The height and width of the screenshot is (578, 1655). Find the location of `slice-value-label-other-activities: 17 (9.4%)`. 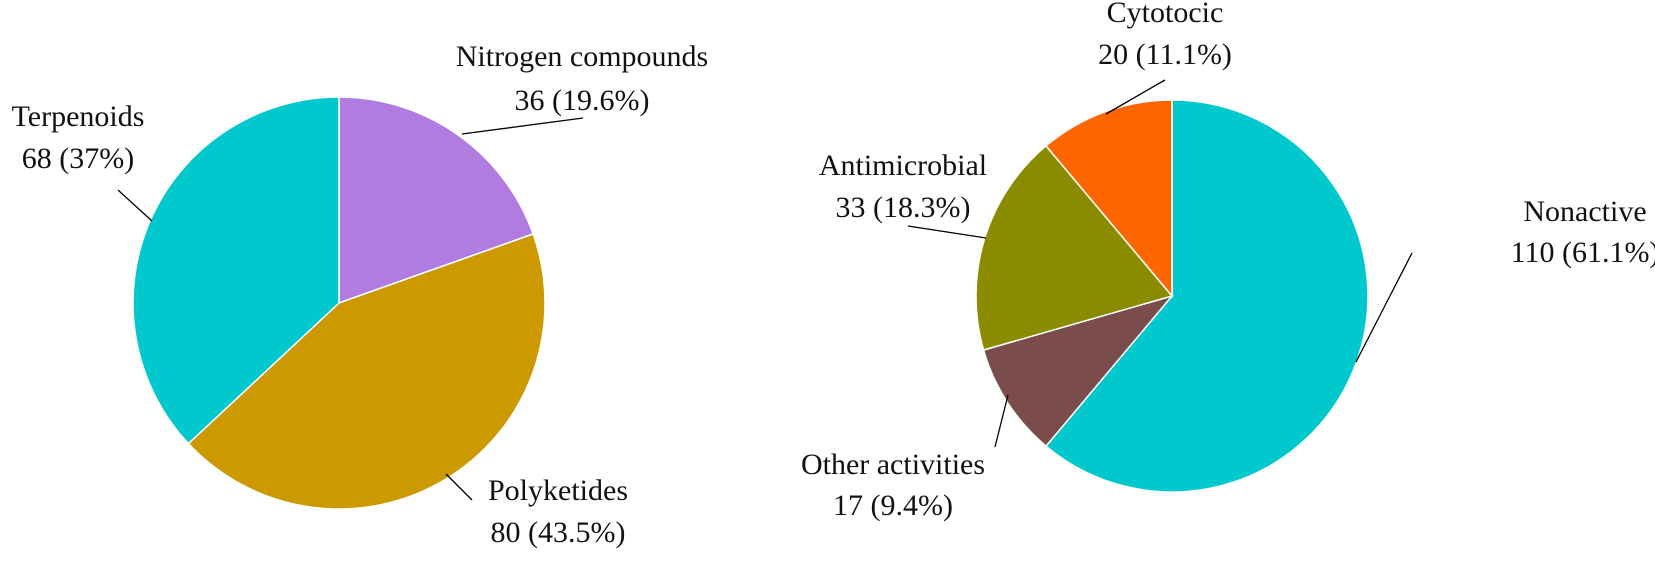

slice-value-label-other-activities: 17 (9.4%) is located at coordinates (893, 505).